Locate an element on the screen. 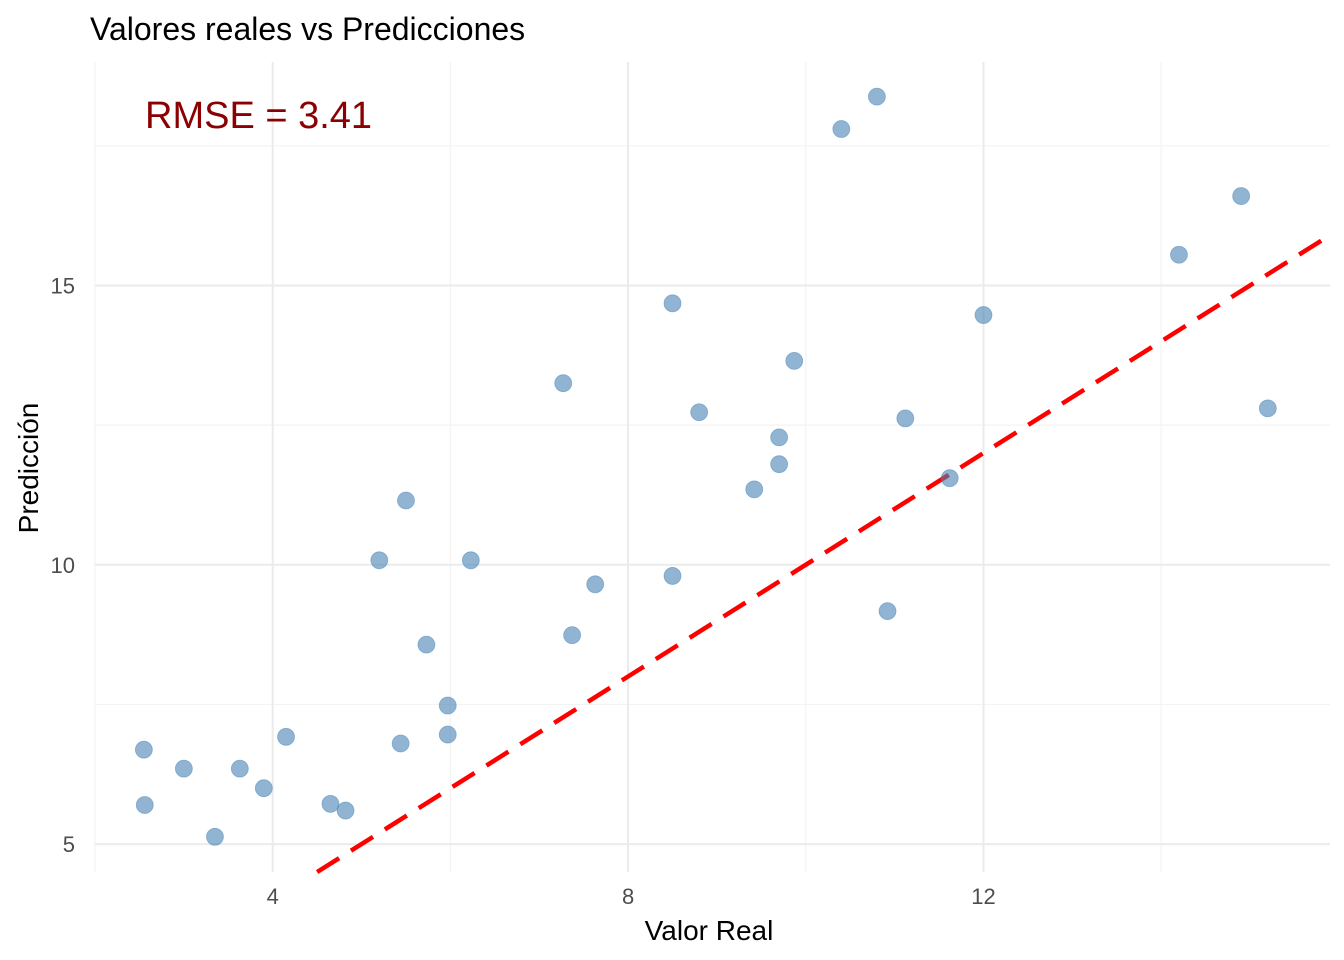 The height and width of the screenshot is (960, 1344). y-axis-tick-labels: 5 10 15 is located at coordinates (63, 565).